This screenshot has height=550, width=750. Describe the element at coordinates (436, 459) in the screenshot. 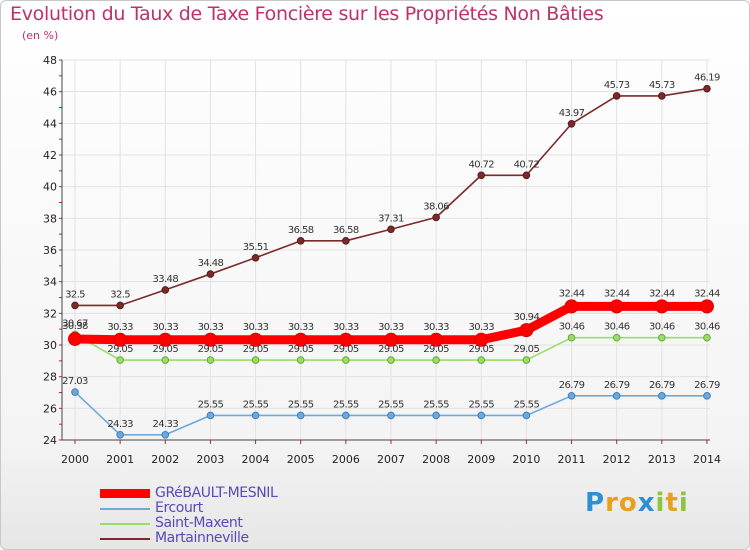

I see `x-tick-label: 2008` at that location.